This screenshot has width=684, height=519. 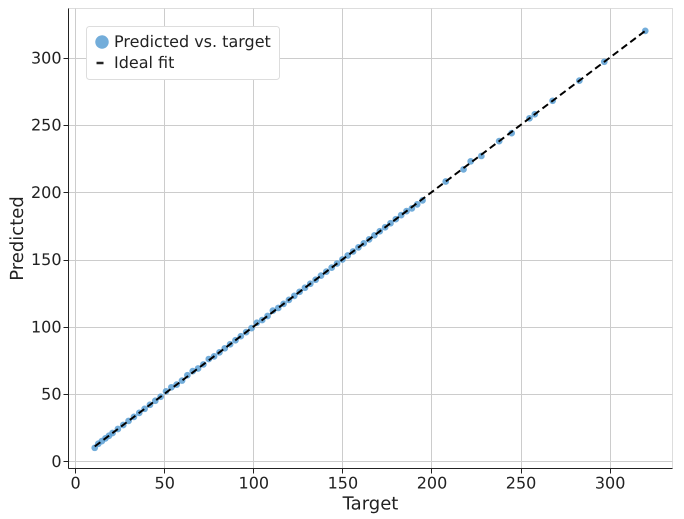 I want to click on x-tick-label: 300, so click(x=610, y=483).